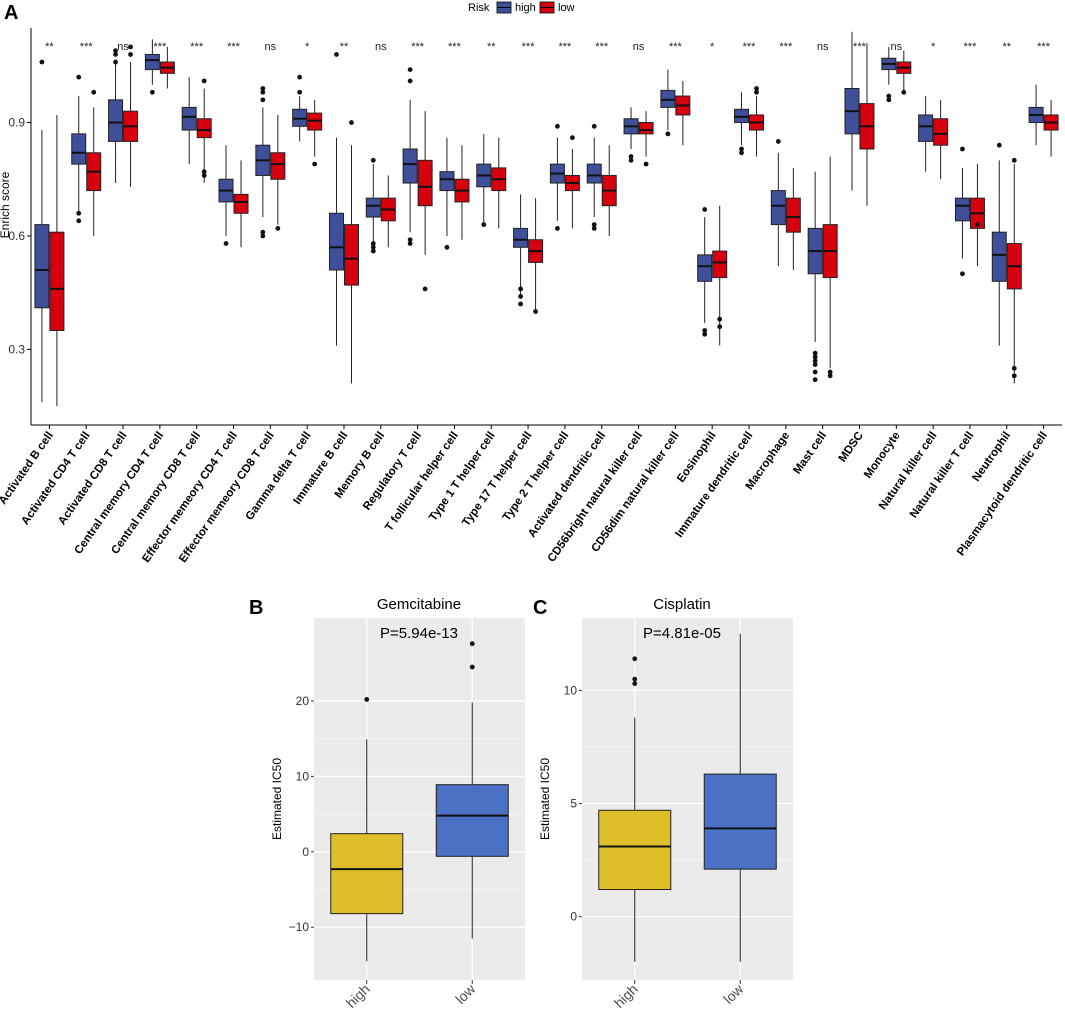  Describe the element at coordinates (234, 47) in the screenshot. I see `significance-effector-memeory-cd4-t-cell: ***` at that location.